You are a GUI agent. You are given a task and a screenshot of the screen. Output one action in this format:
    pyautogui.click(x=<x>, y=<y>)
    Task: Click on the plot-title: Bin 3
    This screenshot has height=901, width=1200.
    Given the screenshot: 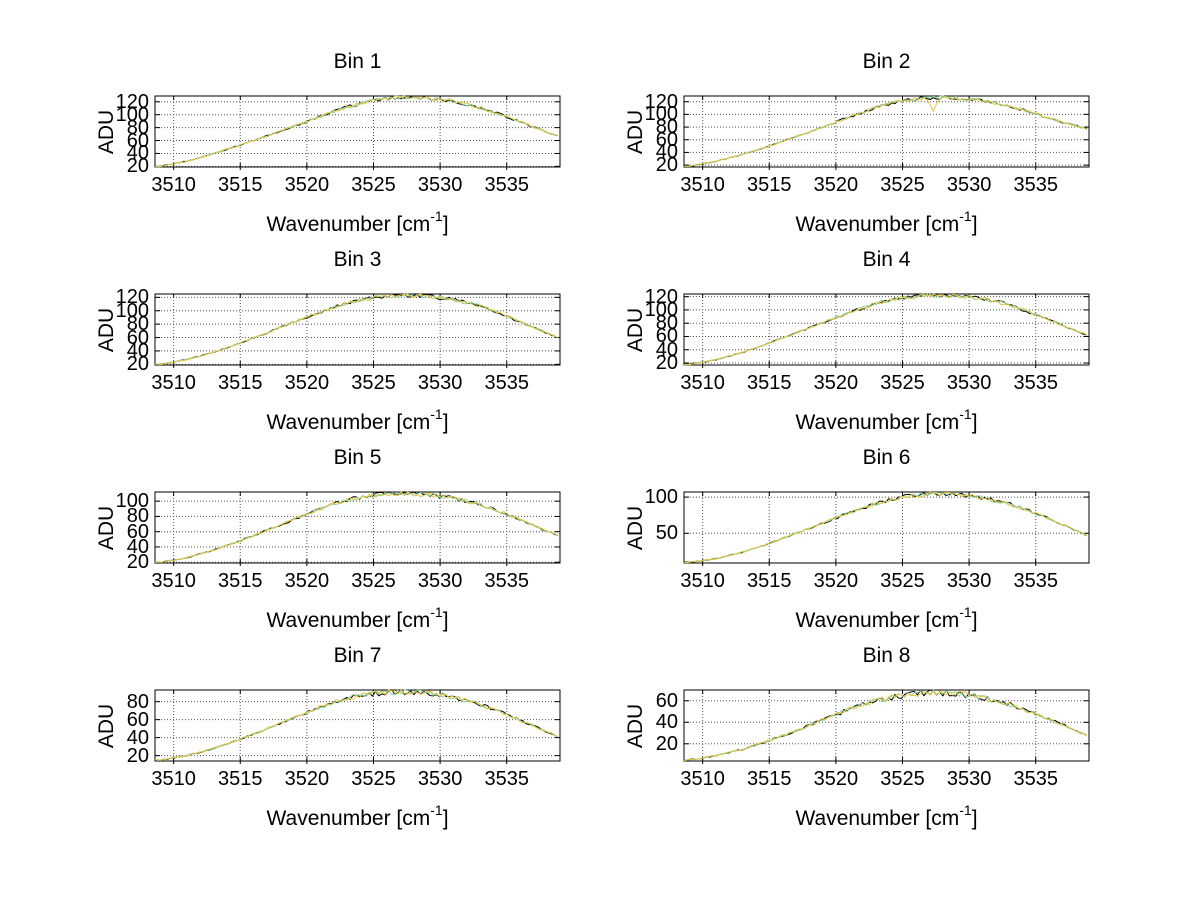 What is the action you would take?
    pyautogui.click(x=357, y=259)
    